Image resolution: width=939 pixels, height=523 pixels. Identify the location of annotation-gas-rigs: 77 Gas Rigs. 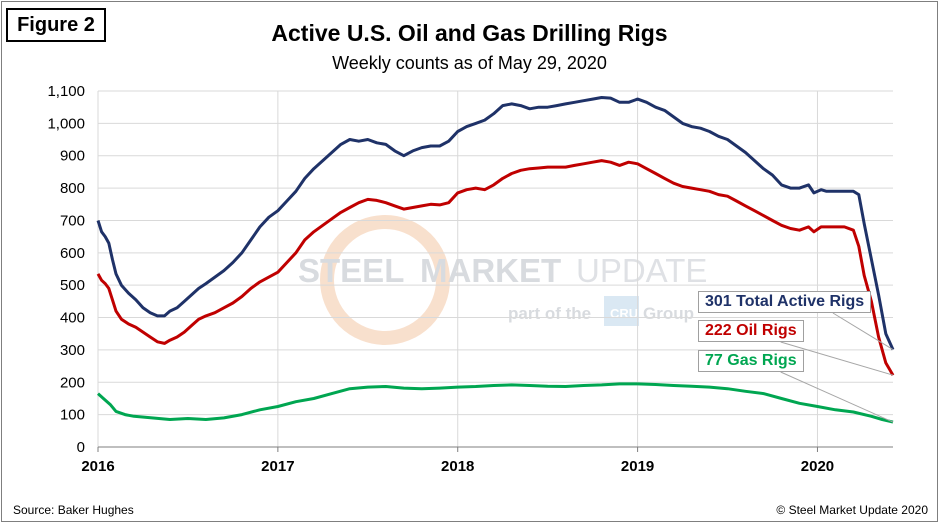
(751, 361).